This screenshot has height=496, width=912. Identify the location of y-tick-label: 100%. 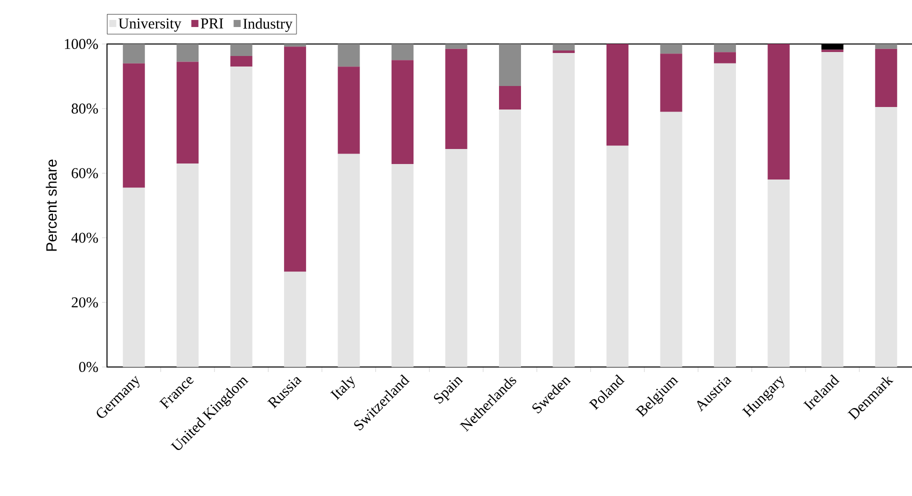
(81, 44).